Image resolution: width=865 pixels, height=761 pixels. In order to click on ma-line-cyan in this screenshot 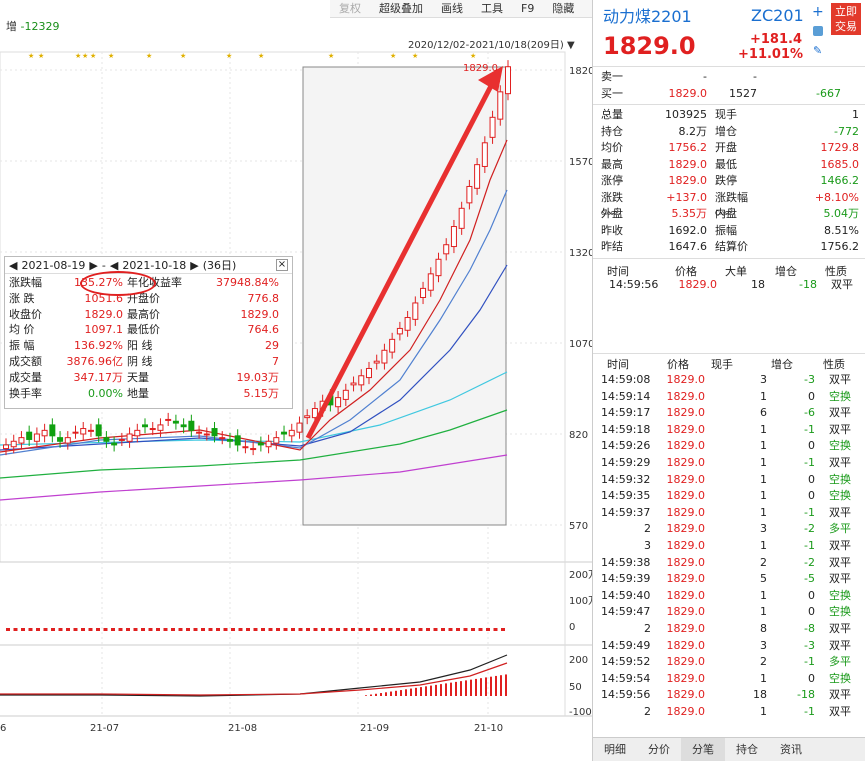, I will do `click(254, 408)`.